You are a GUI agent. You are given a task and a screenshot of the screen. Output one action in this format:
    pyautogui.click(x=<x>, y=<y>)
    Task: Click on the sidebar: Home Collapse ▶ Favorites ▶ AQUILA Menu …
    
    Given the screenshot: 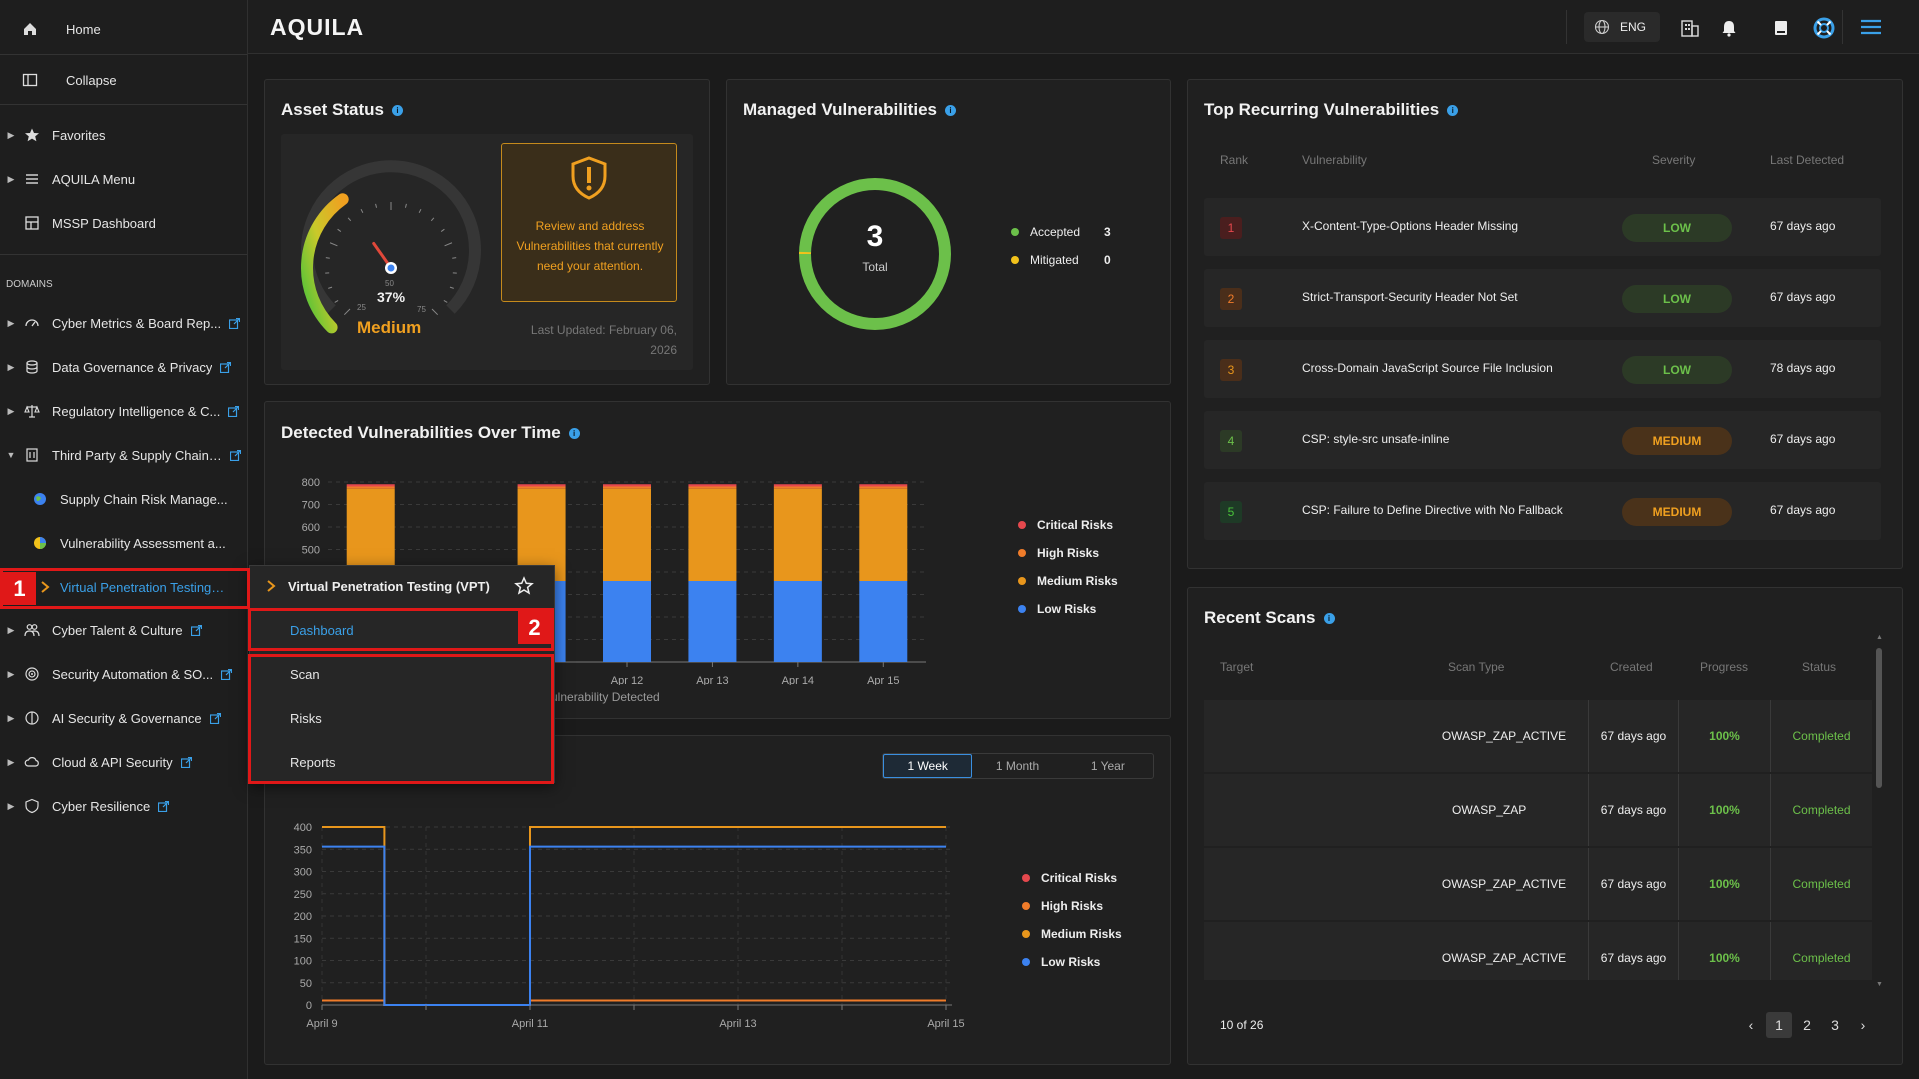 What is the action you would take?
    pyautogui.click(x=124, y=539)
    